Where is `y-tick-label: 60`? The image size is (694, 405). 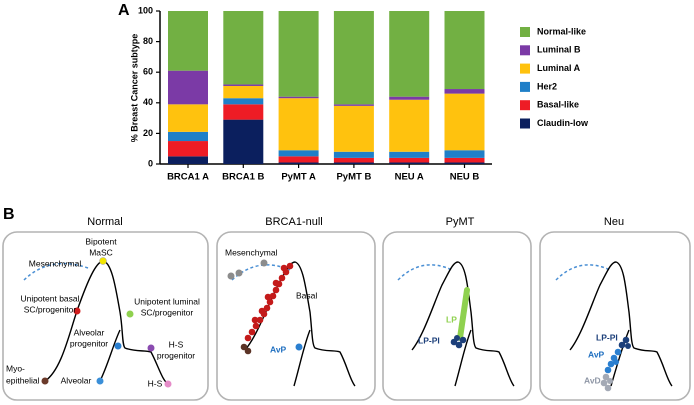
y-tick-label: 60 is located at coordinates (148, 72).